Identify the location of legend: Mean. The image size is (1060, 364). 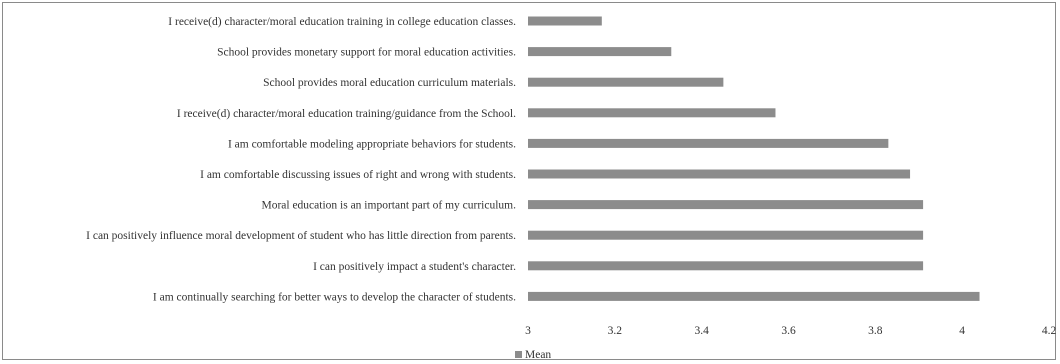
(533, 355).